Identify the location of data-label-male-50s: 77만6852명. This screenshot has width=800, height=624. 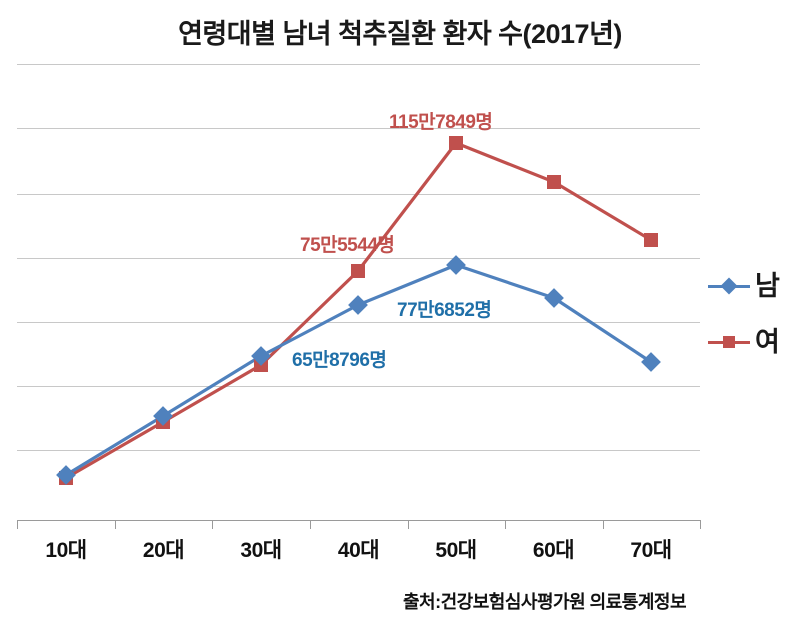
(444, 310).